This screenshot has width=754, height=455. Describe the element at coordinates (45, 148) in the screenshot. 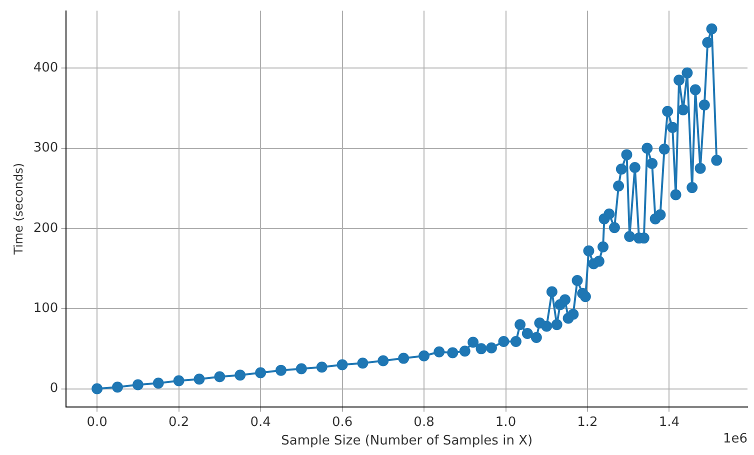

I see `y-tick-label: 300` at that location.